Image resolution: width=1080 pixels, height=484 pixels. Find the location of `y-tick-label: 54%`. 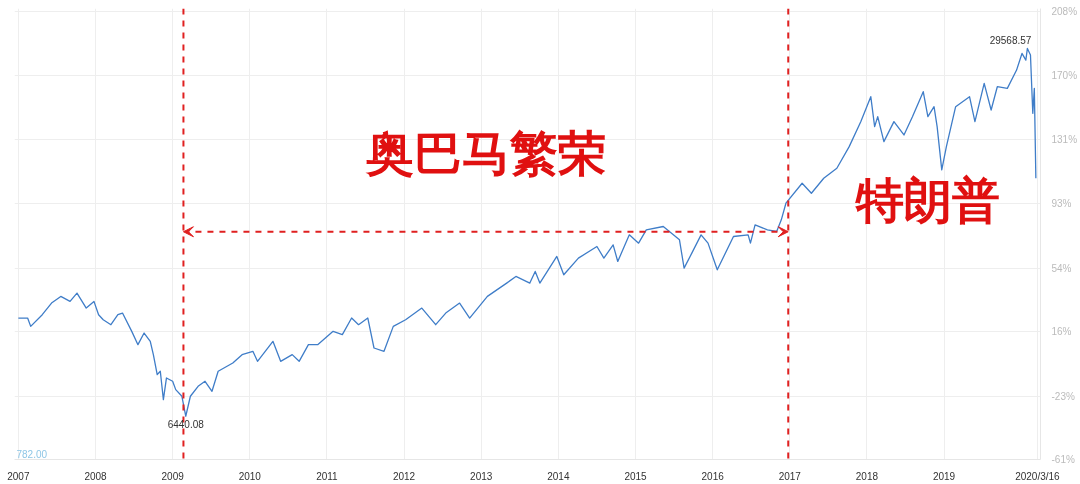

y-tick-label: 54% is located at coordinates (1061, 268).